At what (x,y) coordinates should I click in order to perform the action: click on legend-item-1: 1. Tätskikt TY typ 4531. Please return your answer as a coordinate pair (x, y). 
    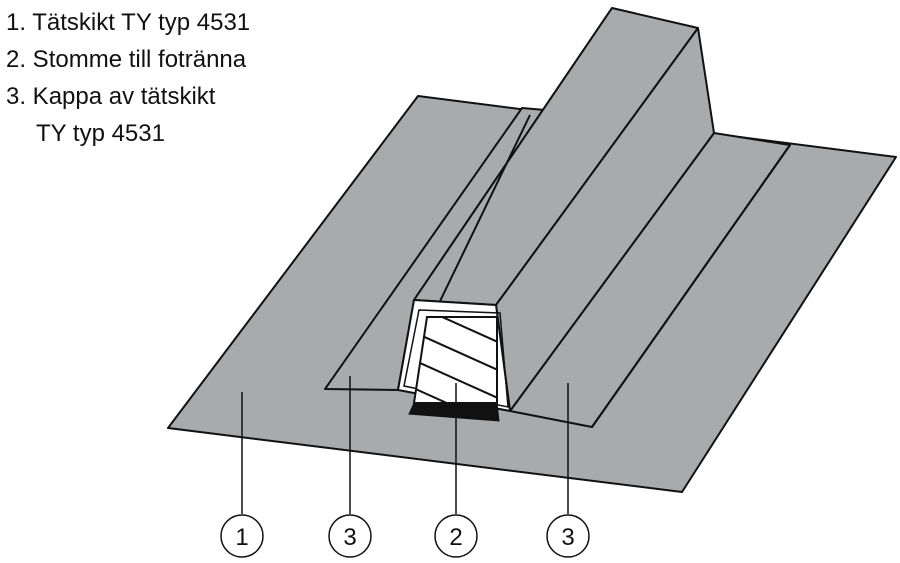
    Looking at the image, I should click on (128, 22).